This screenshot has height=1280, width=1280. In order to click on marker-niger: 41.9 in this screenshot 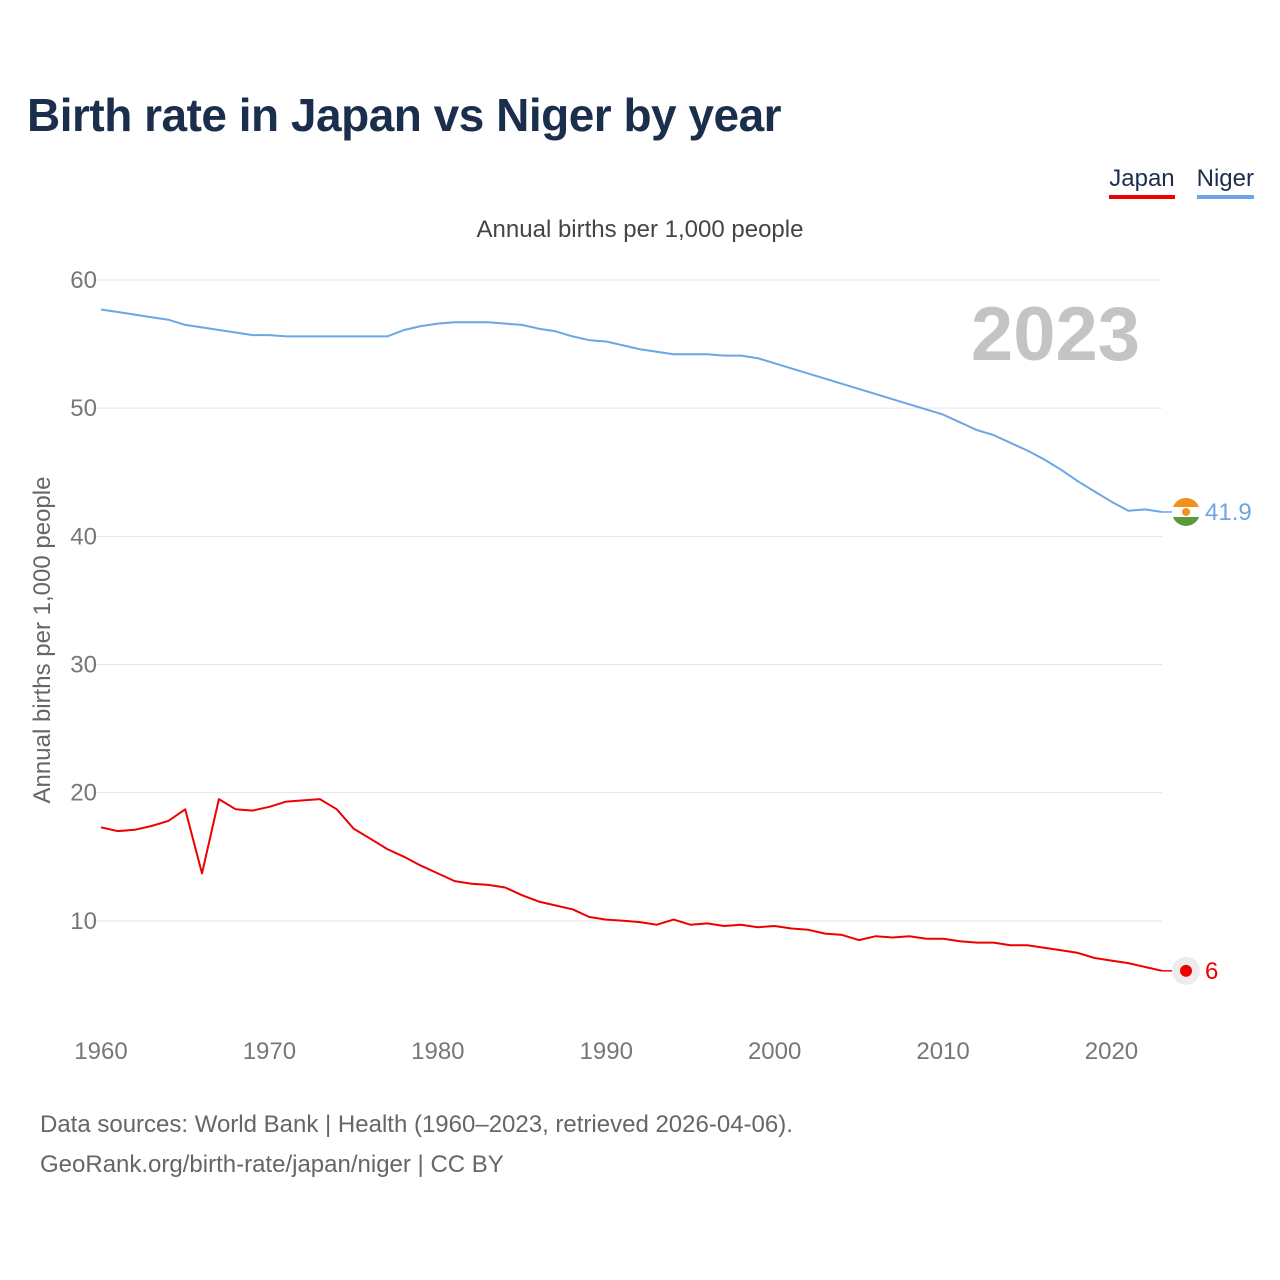, I will do `click(1212, 511)`.